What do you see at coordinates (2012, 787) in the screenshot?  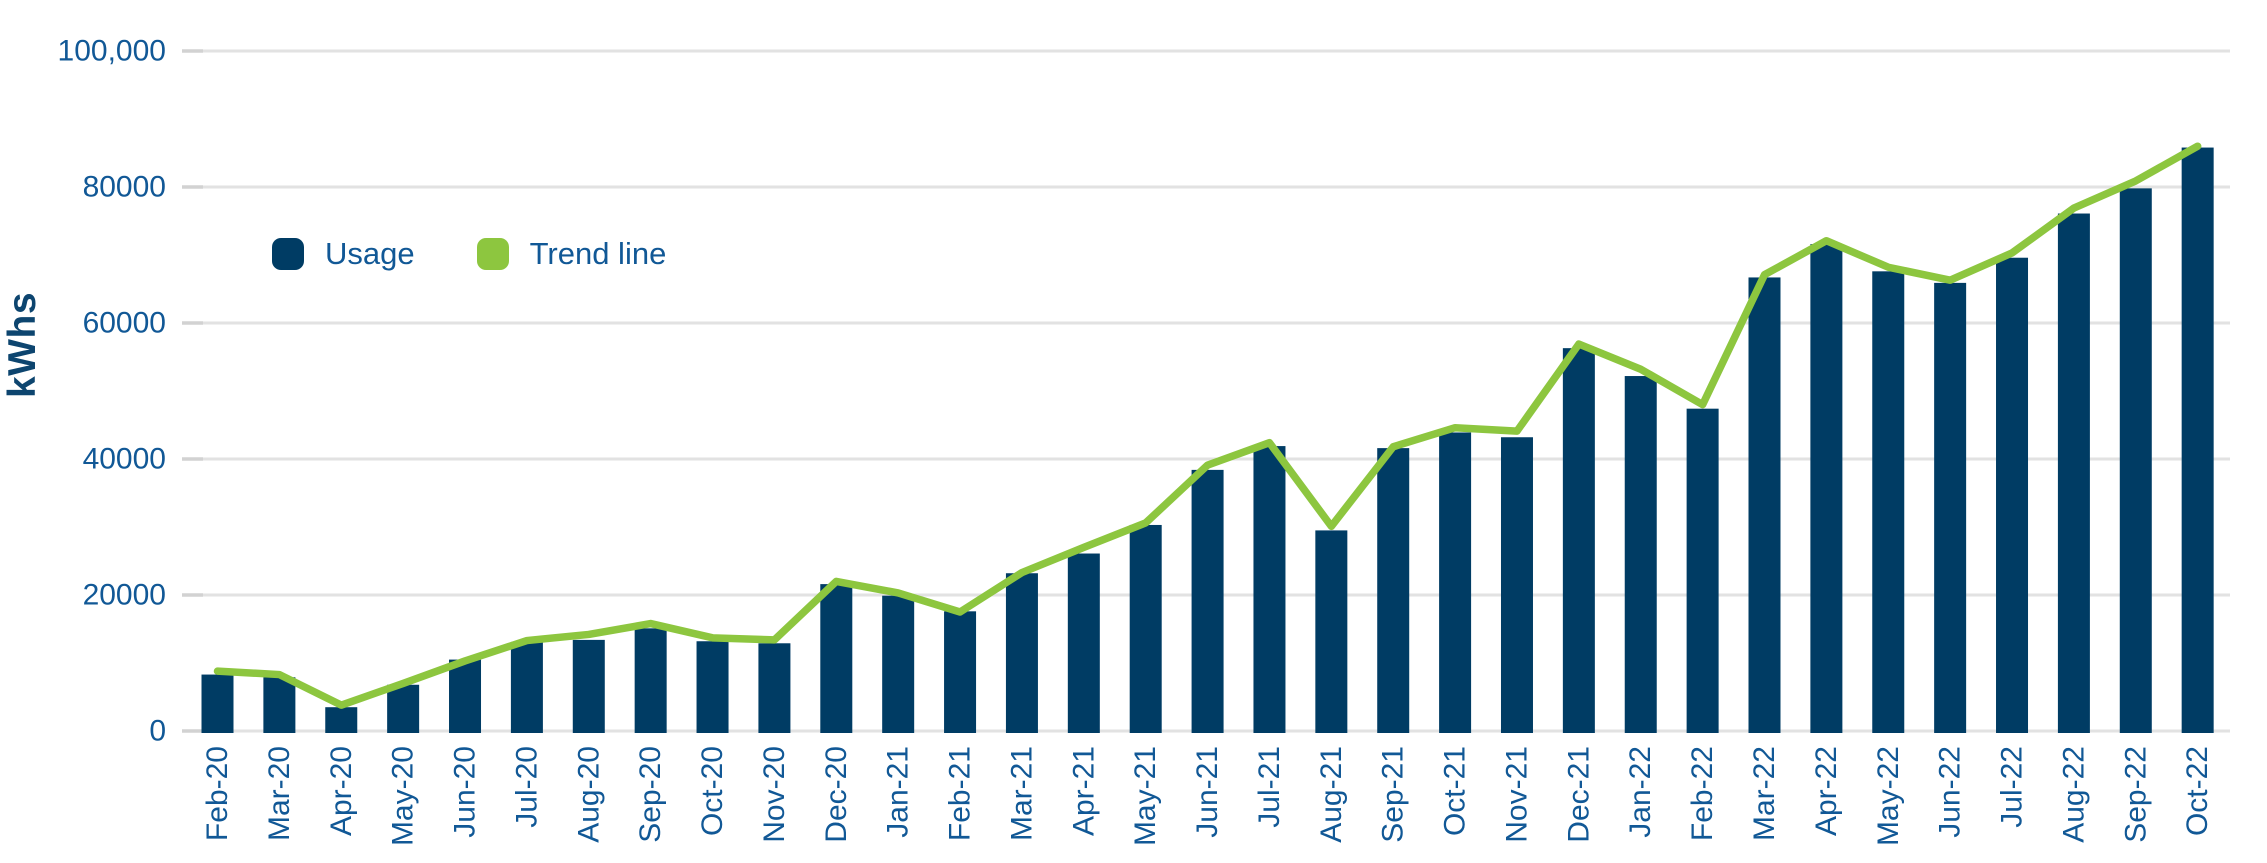 I see `x-axis-label: Jul-22` at bounding box center [2012, 787].